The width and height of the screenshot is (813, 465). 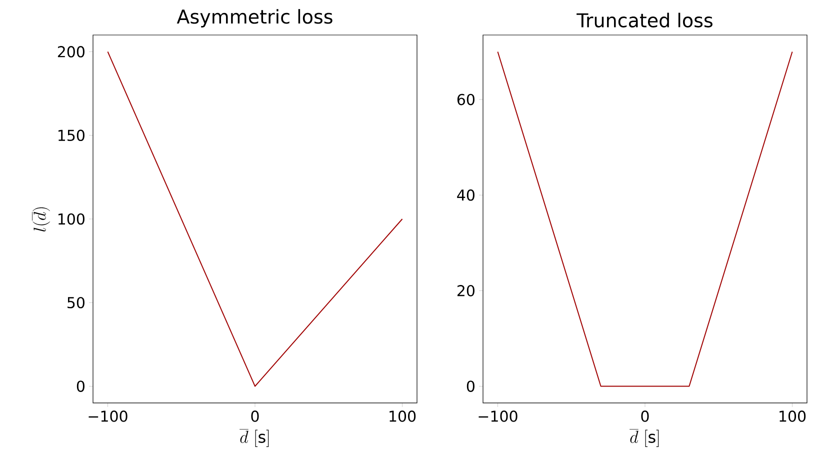 What do you see at coordinates (71, 136) in the screenshot?
I see `y-tick-label: 150` at bounding box center [71, 136].